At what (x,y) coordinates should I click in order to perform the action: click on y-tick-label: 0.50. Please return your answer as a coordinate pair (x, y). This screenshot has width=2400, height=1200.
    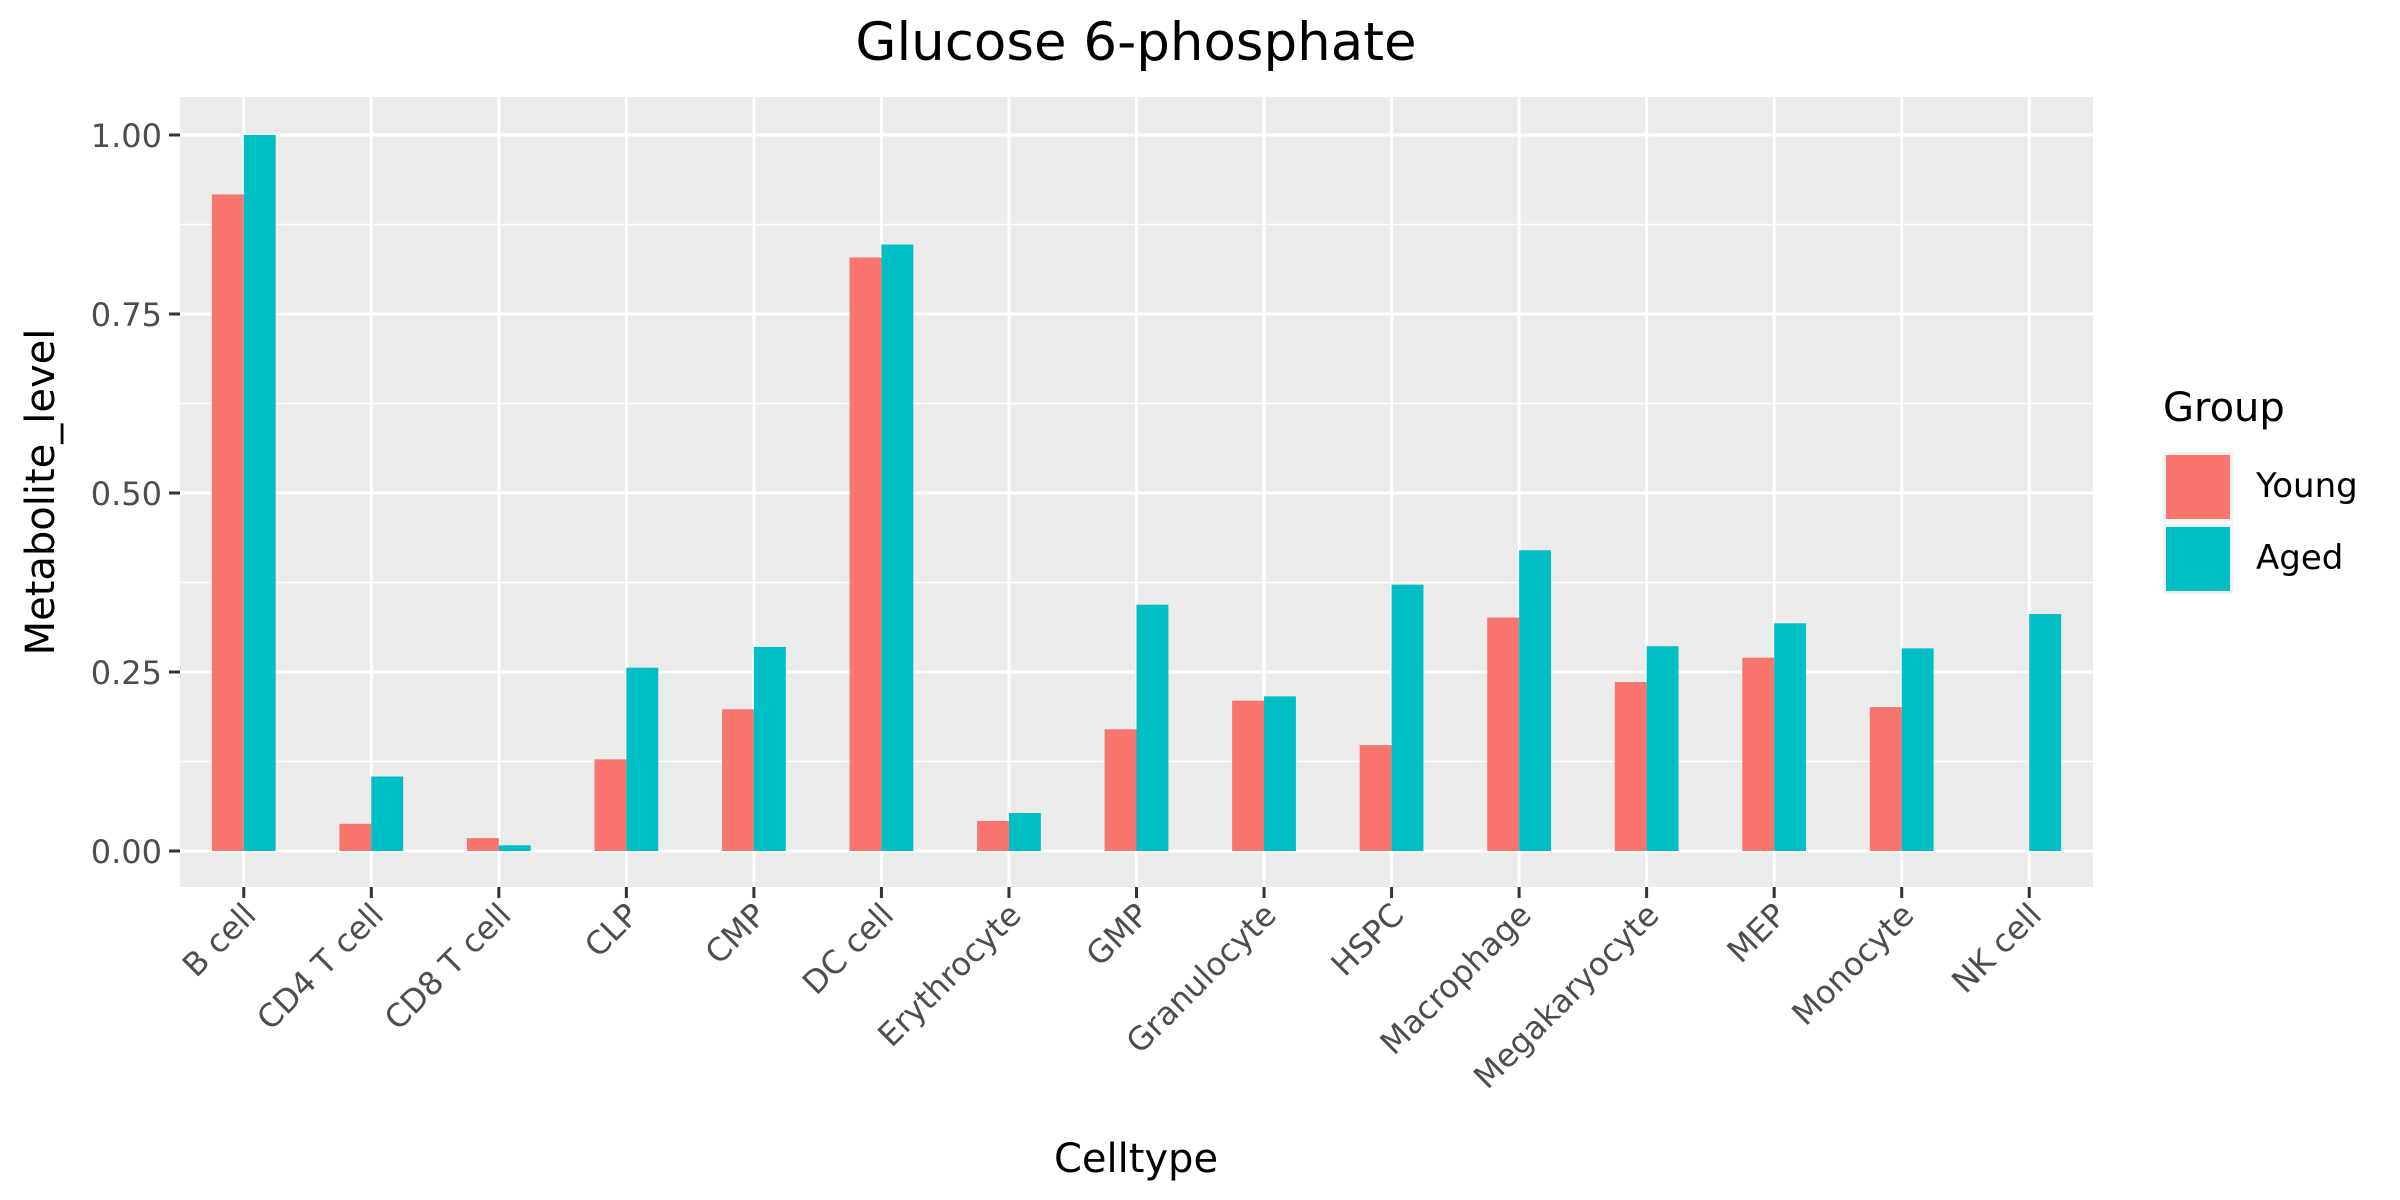
    Looking at the image, I should click on (126, 494).